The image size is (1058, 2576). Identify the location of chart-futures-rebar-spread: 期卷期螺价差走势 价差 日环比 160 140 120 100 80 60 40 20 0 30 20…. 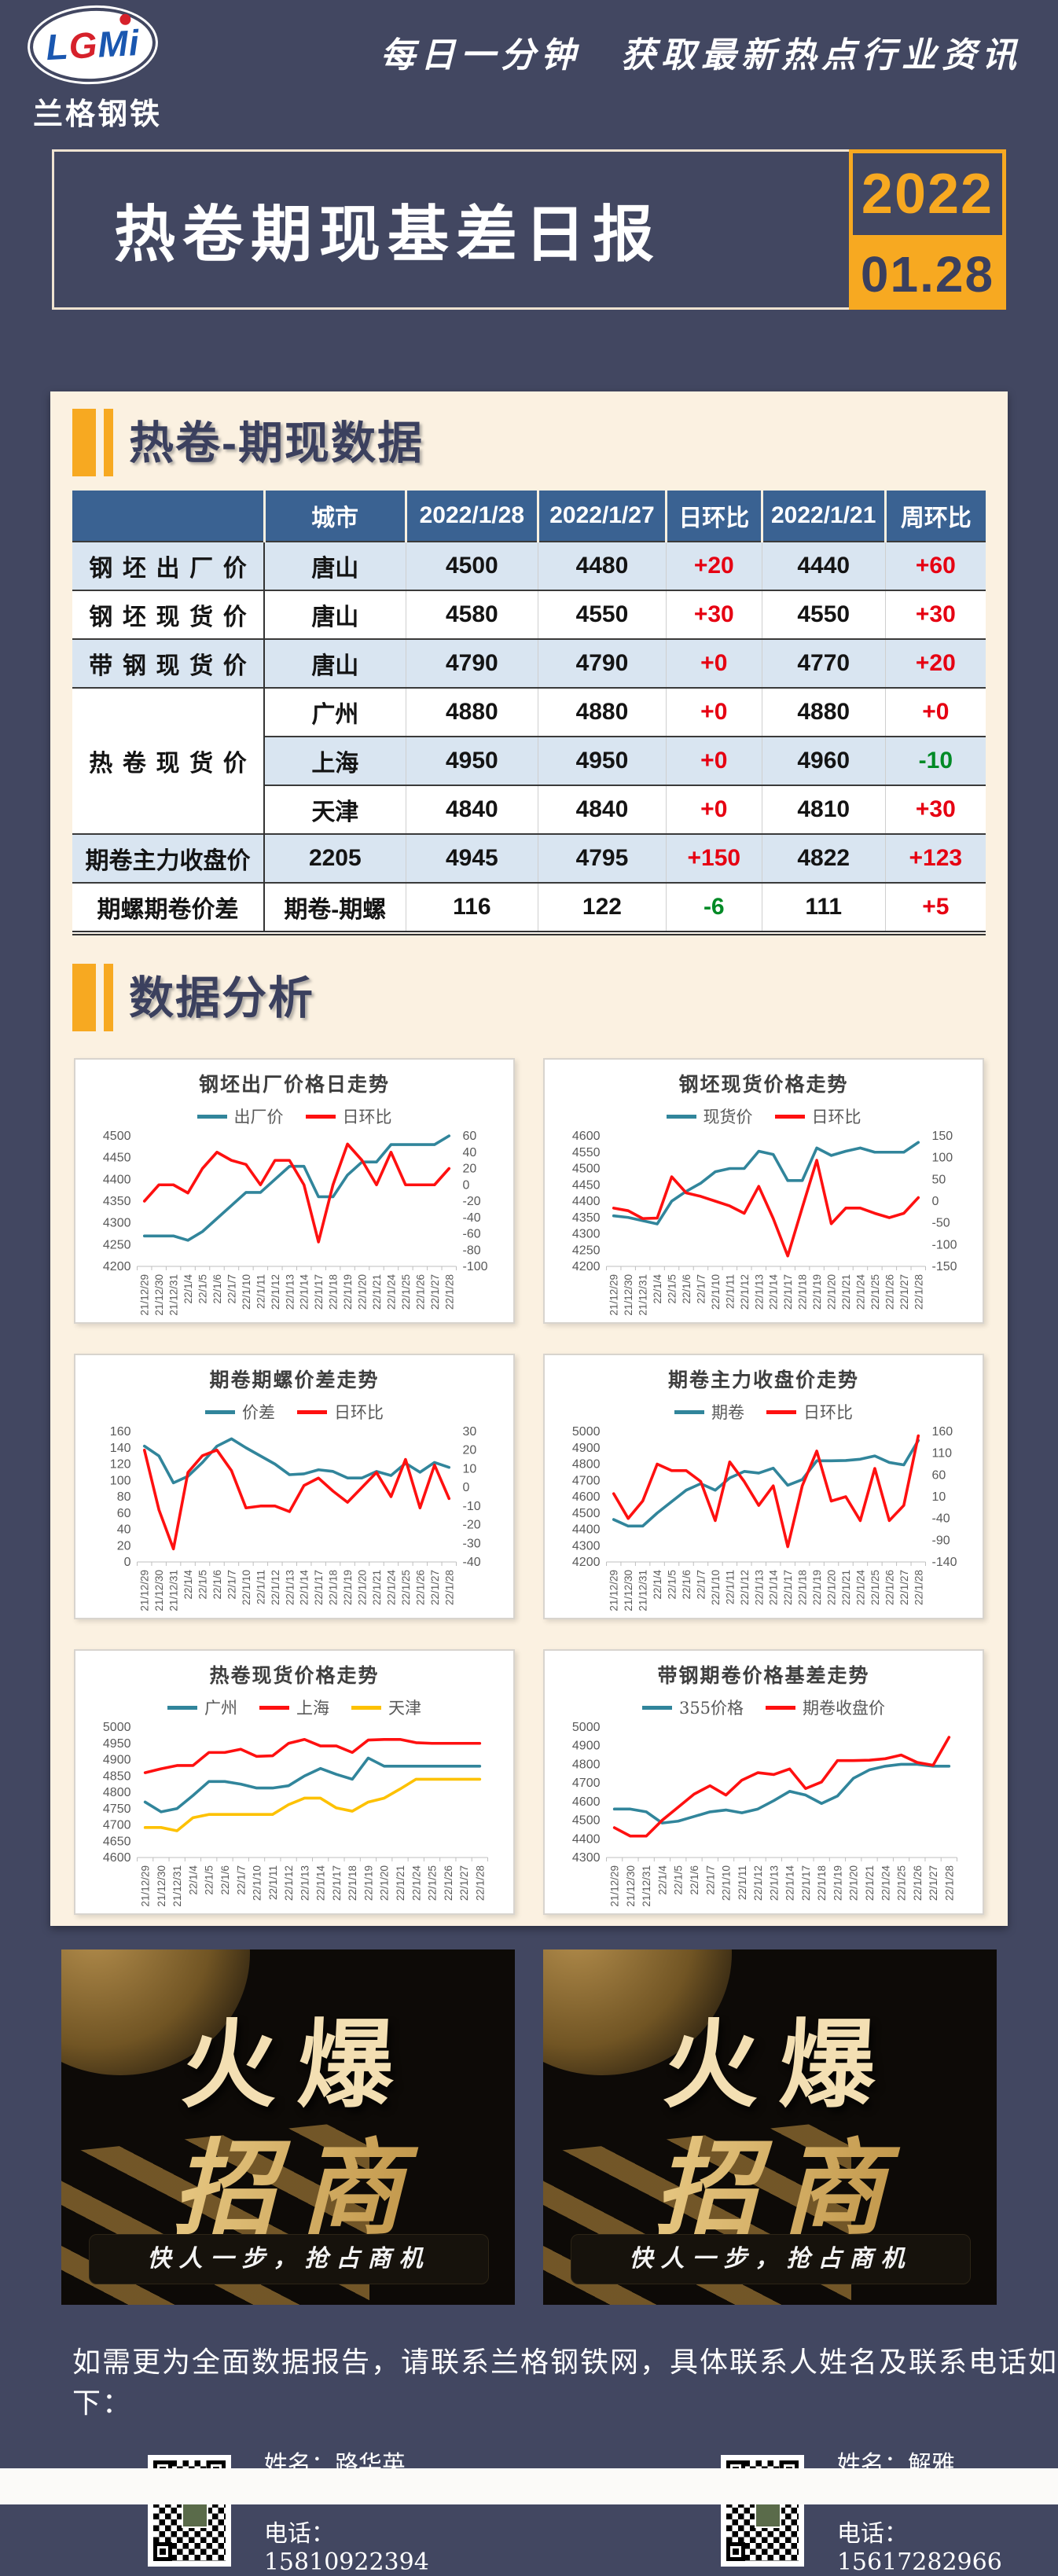
(294, 1486).